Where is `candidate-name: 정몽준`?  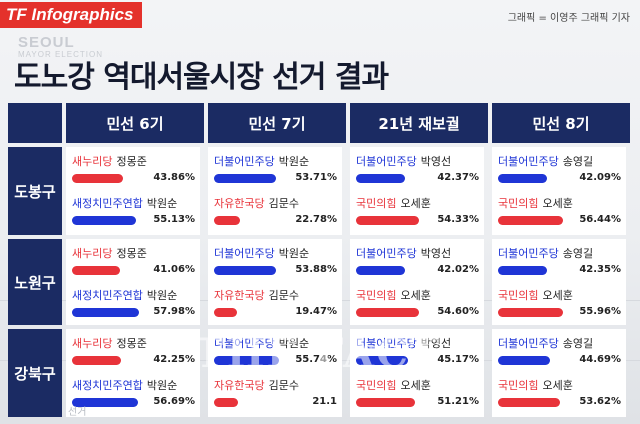 candidate-name: 정몽준 is located at coordinates (131, 253).